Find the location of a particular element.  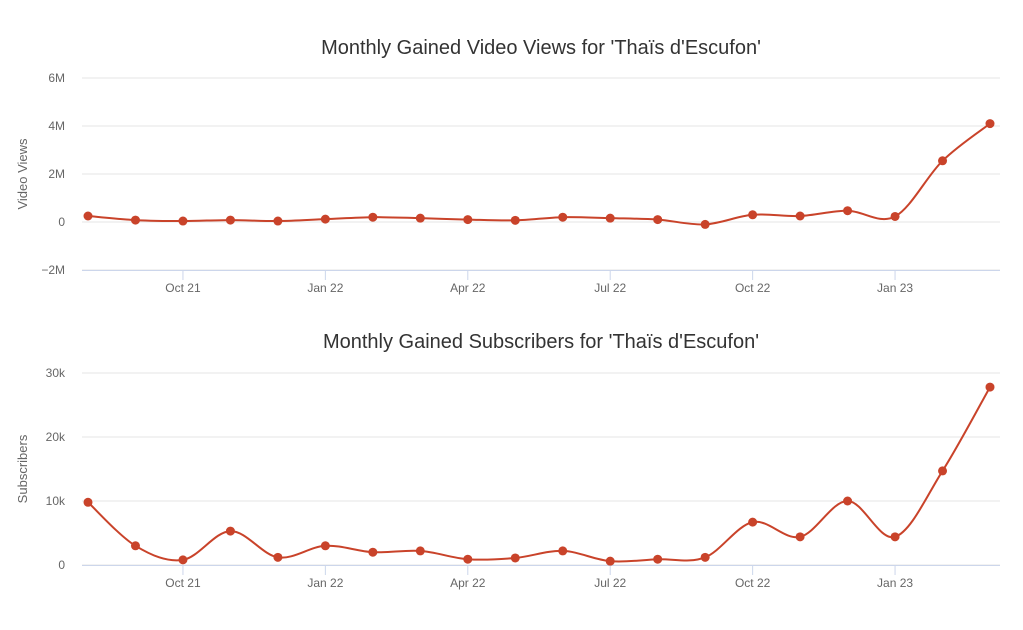

y-tick-label: 30k is located at coordinates (56, 373).